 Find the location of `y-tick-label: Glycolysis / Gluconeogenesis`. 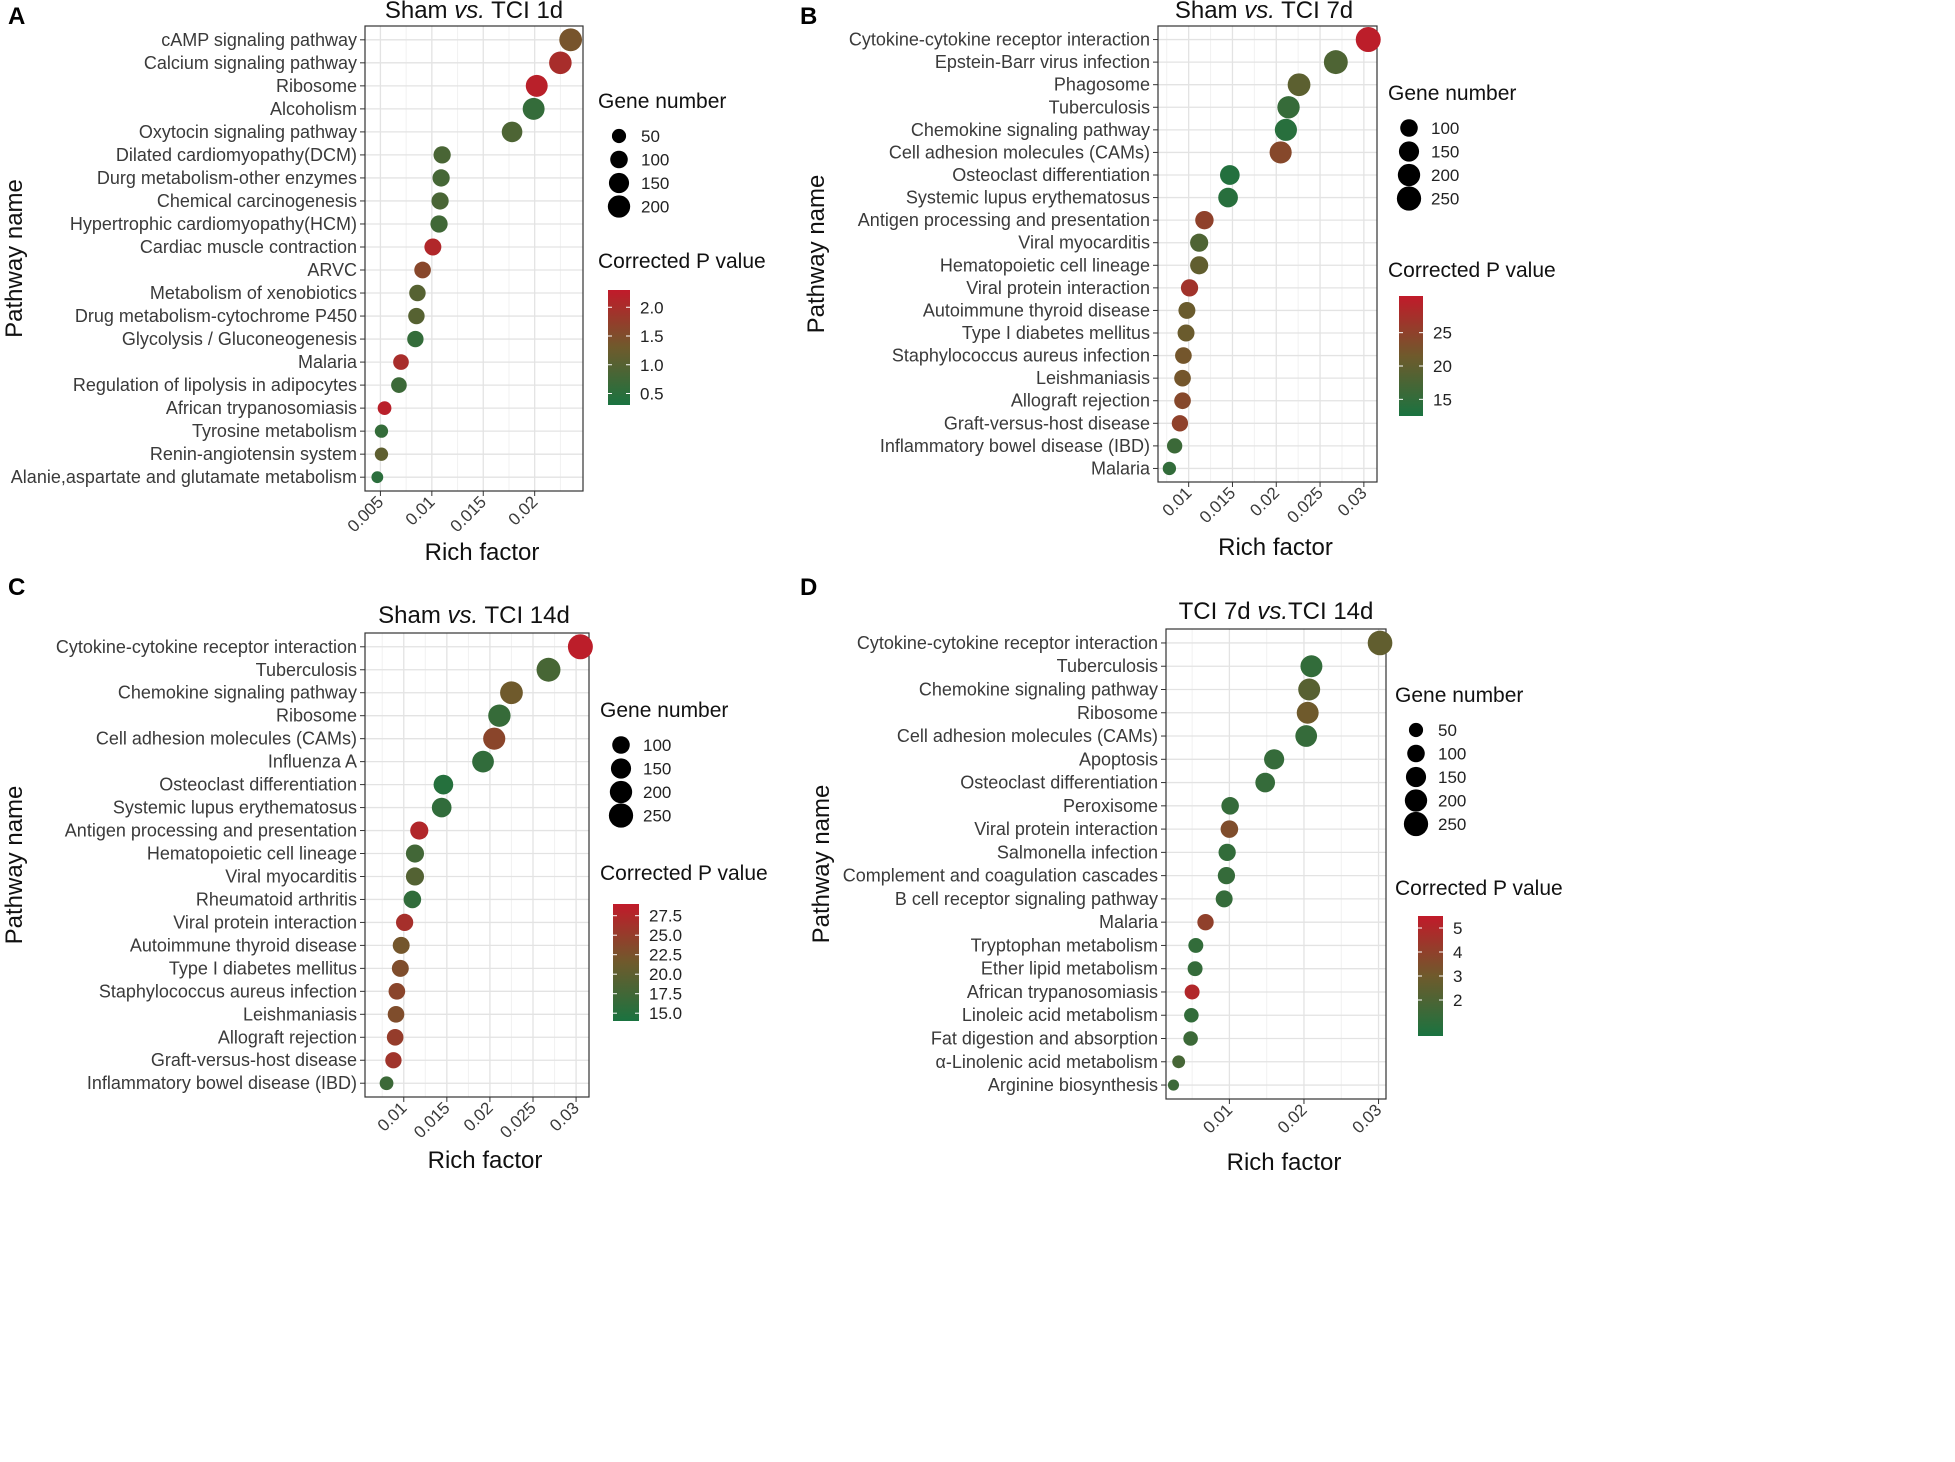

y-tick-label: Glycolysis / Gluconeogenesis is located at coordinates (239, 339).